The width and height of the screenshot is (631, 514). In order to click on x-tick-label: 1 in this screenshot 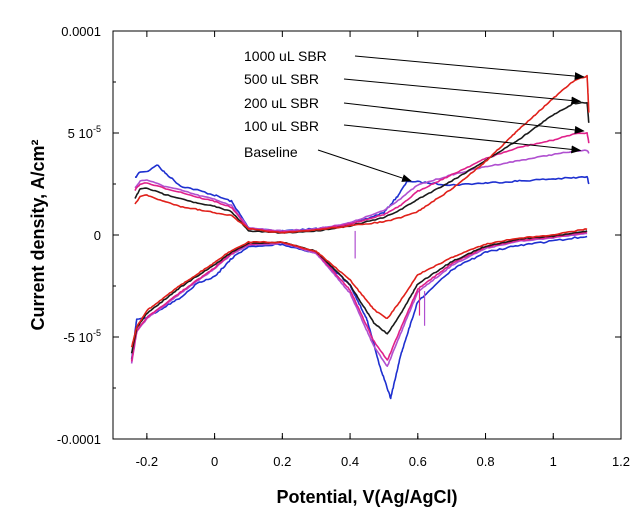, I will do `click(553, 461)`.